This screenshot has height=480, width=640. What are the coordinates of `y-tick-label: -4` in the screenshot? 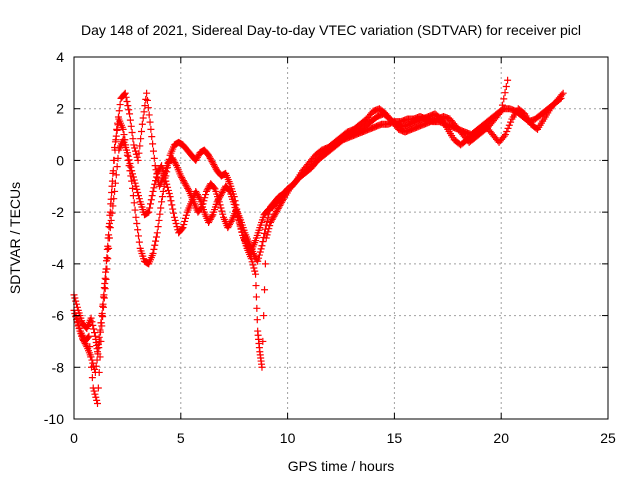 It's located at (58, 264).